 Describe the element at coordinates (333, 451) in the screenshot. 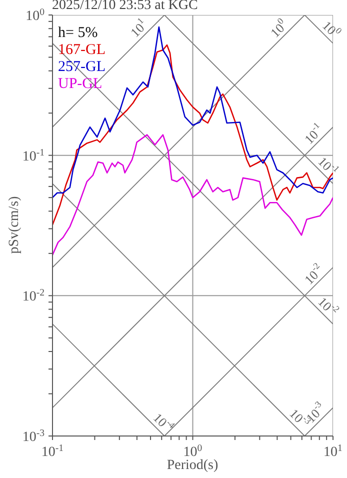

I see `x-tick-label: 10$^{1}$` at that location.